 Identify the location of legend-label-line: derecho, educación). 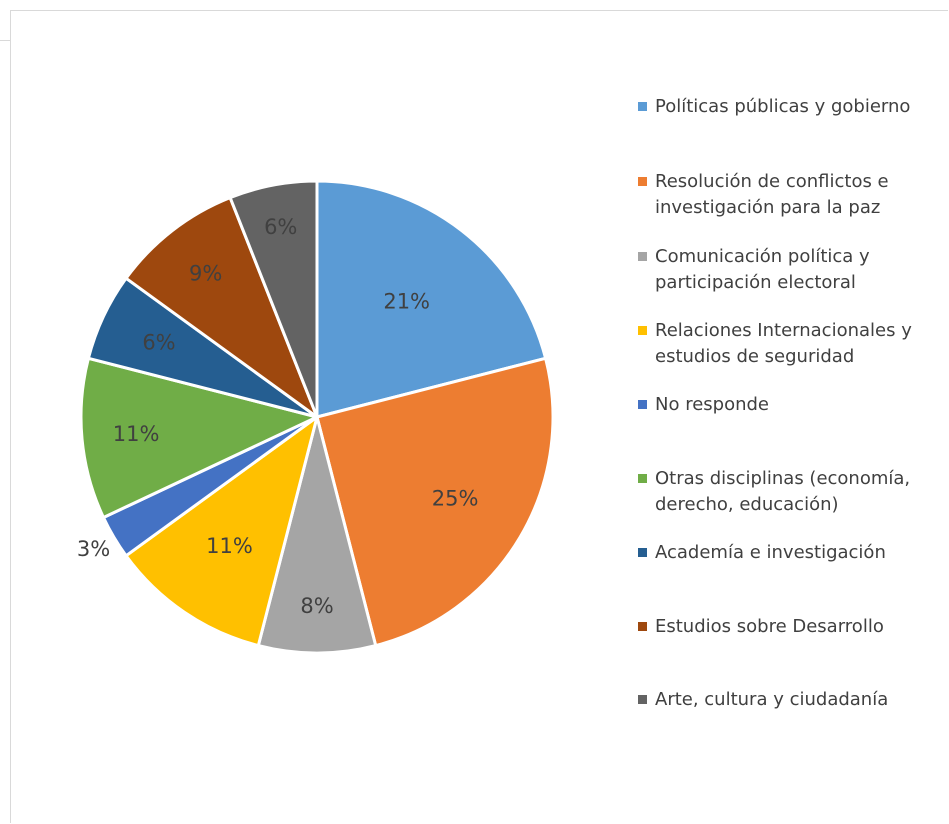
(747, 504).